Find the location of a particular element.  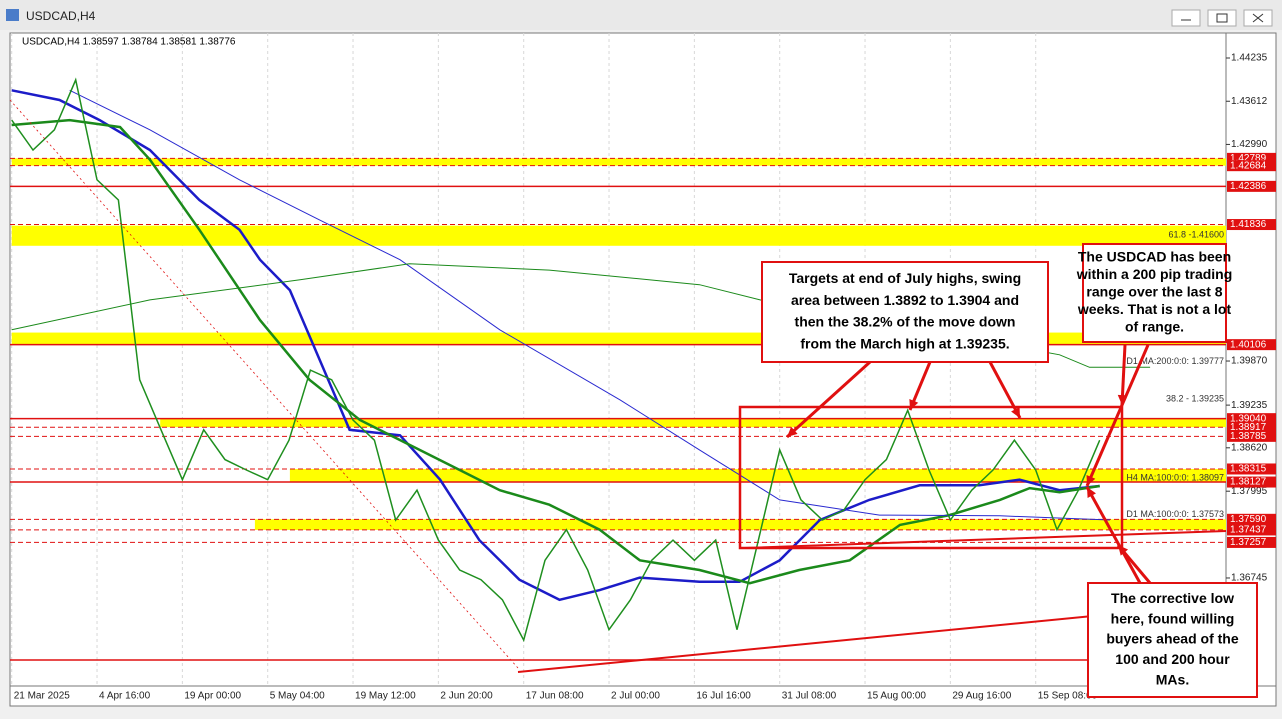

date-label: 29 Aug 16:00 is located at coordinates (981, 696).